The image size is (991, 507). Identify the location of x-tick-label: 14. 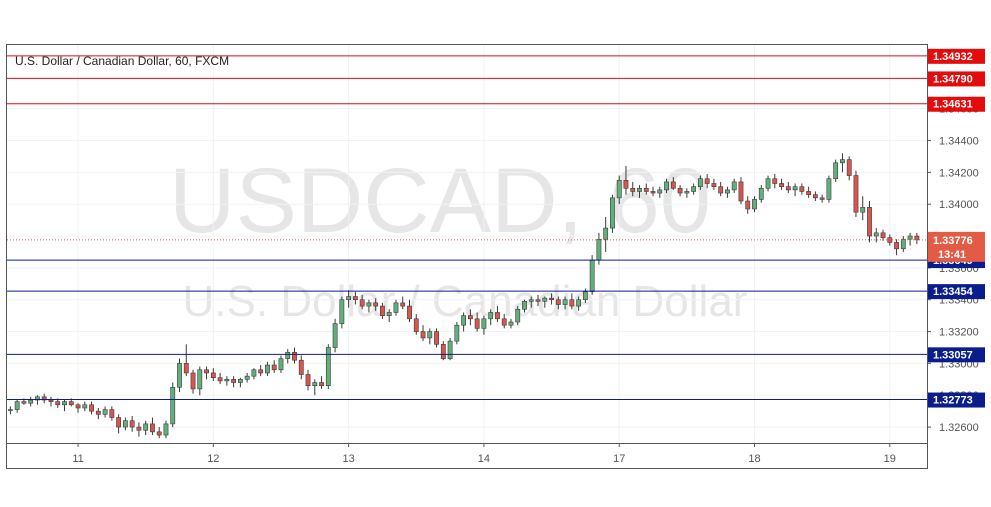
(484, 459).